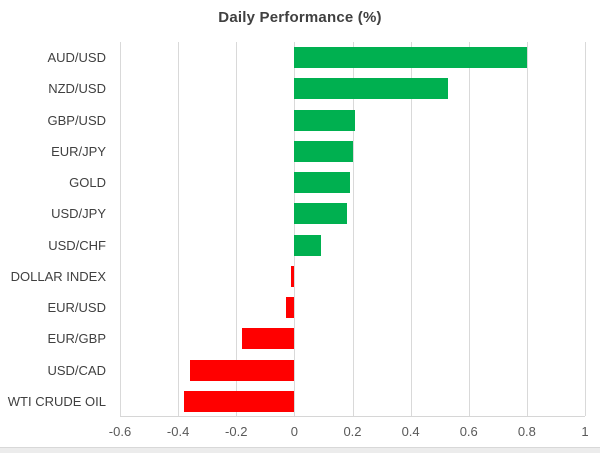  I want to click on category-label: NZD/USD, so click(77, 89).